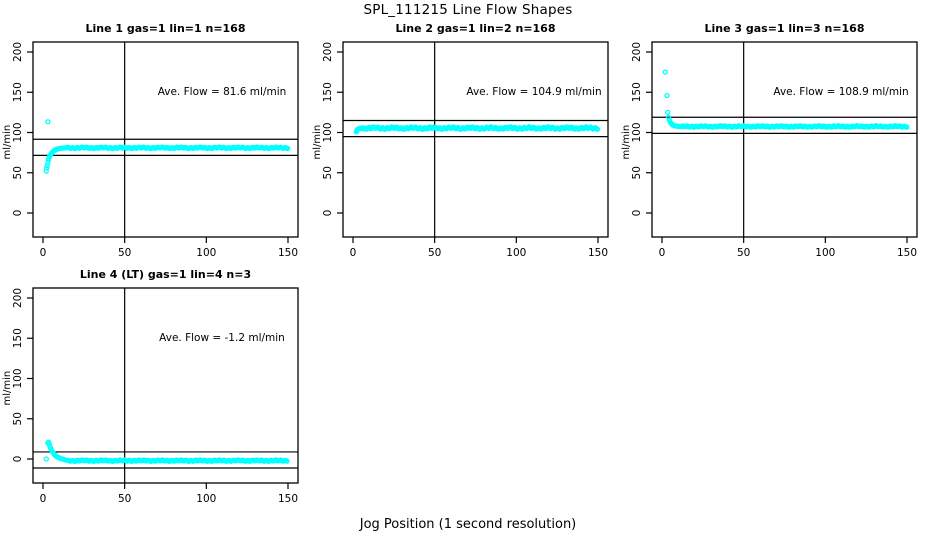 The width and height of the screenshot is (936, 540). What do you see at coordinates (475, 28) in the screenshot?
I see `panel-2-title: Line 2 gas=1 lin=2 n=168` at bounding box center [475, 28].